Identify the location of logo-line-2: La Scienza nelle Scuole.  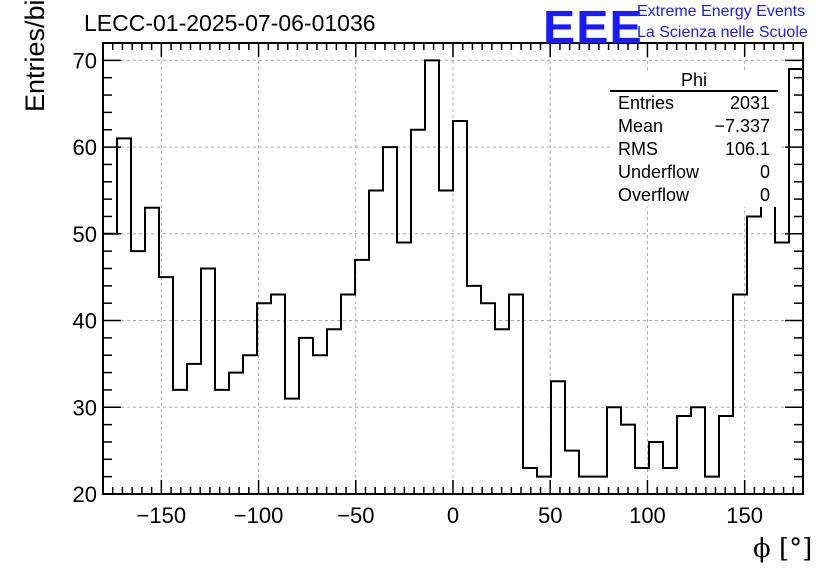
(722, 32).